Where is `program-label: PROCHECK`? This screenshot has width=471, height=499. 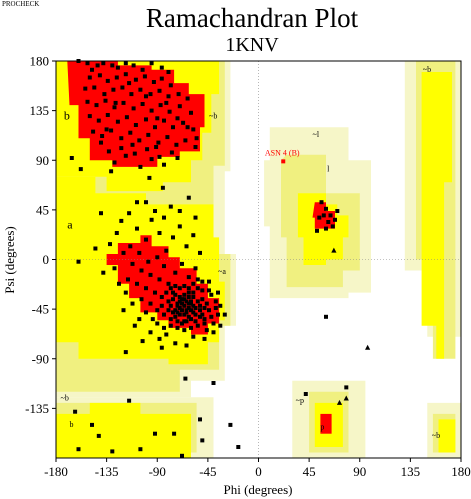
program-label: PROCHECK is located at coordinates (20, 4).